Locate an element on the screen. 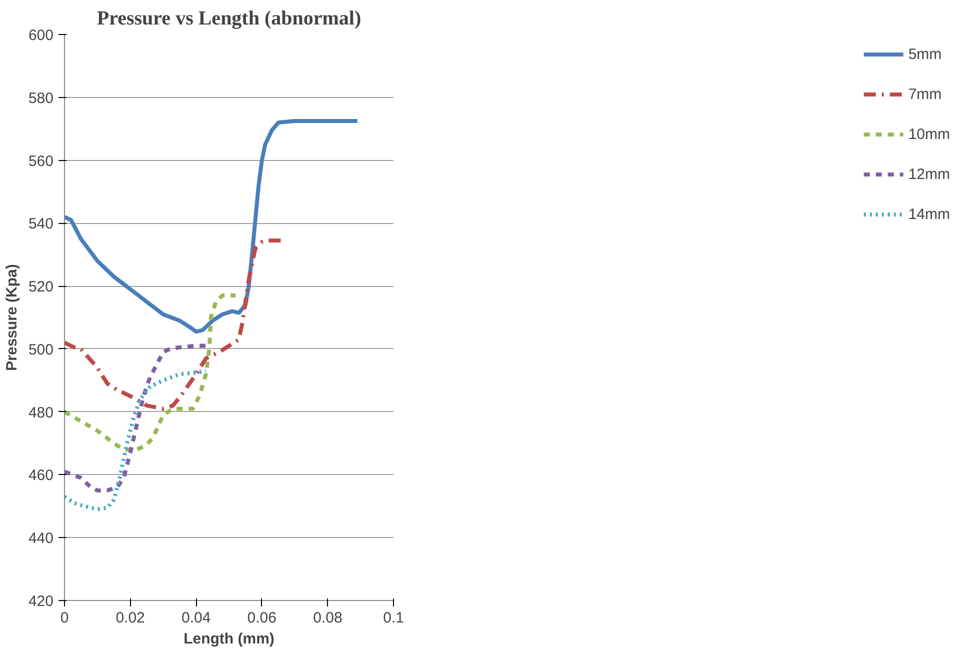 This screenshot has width=971, height=657. y-tick-label: 420 is located at coordinates (41, 601).